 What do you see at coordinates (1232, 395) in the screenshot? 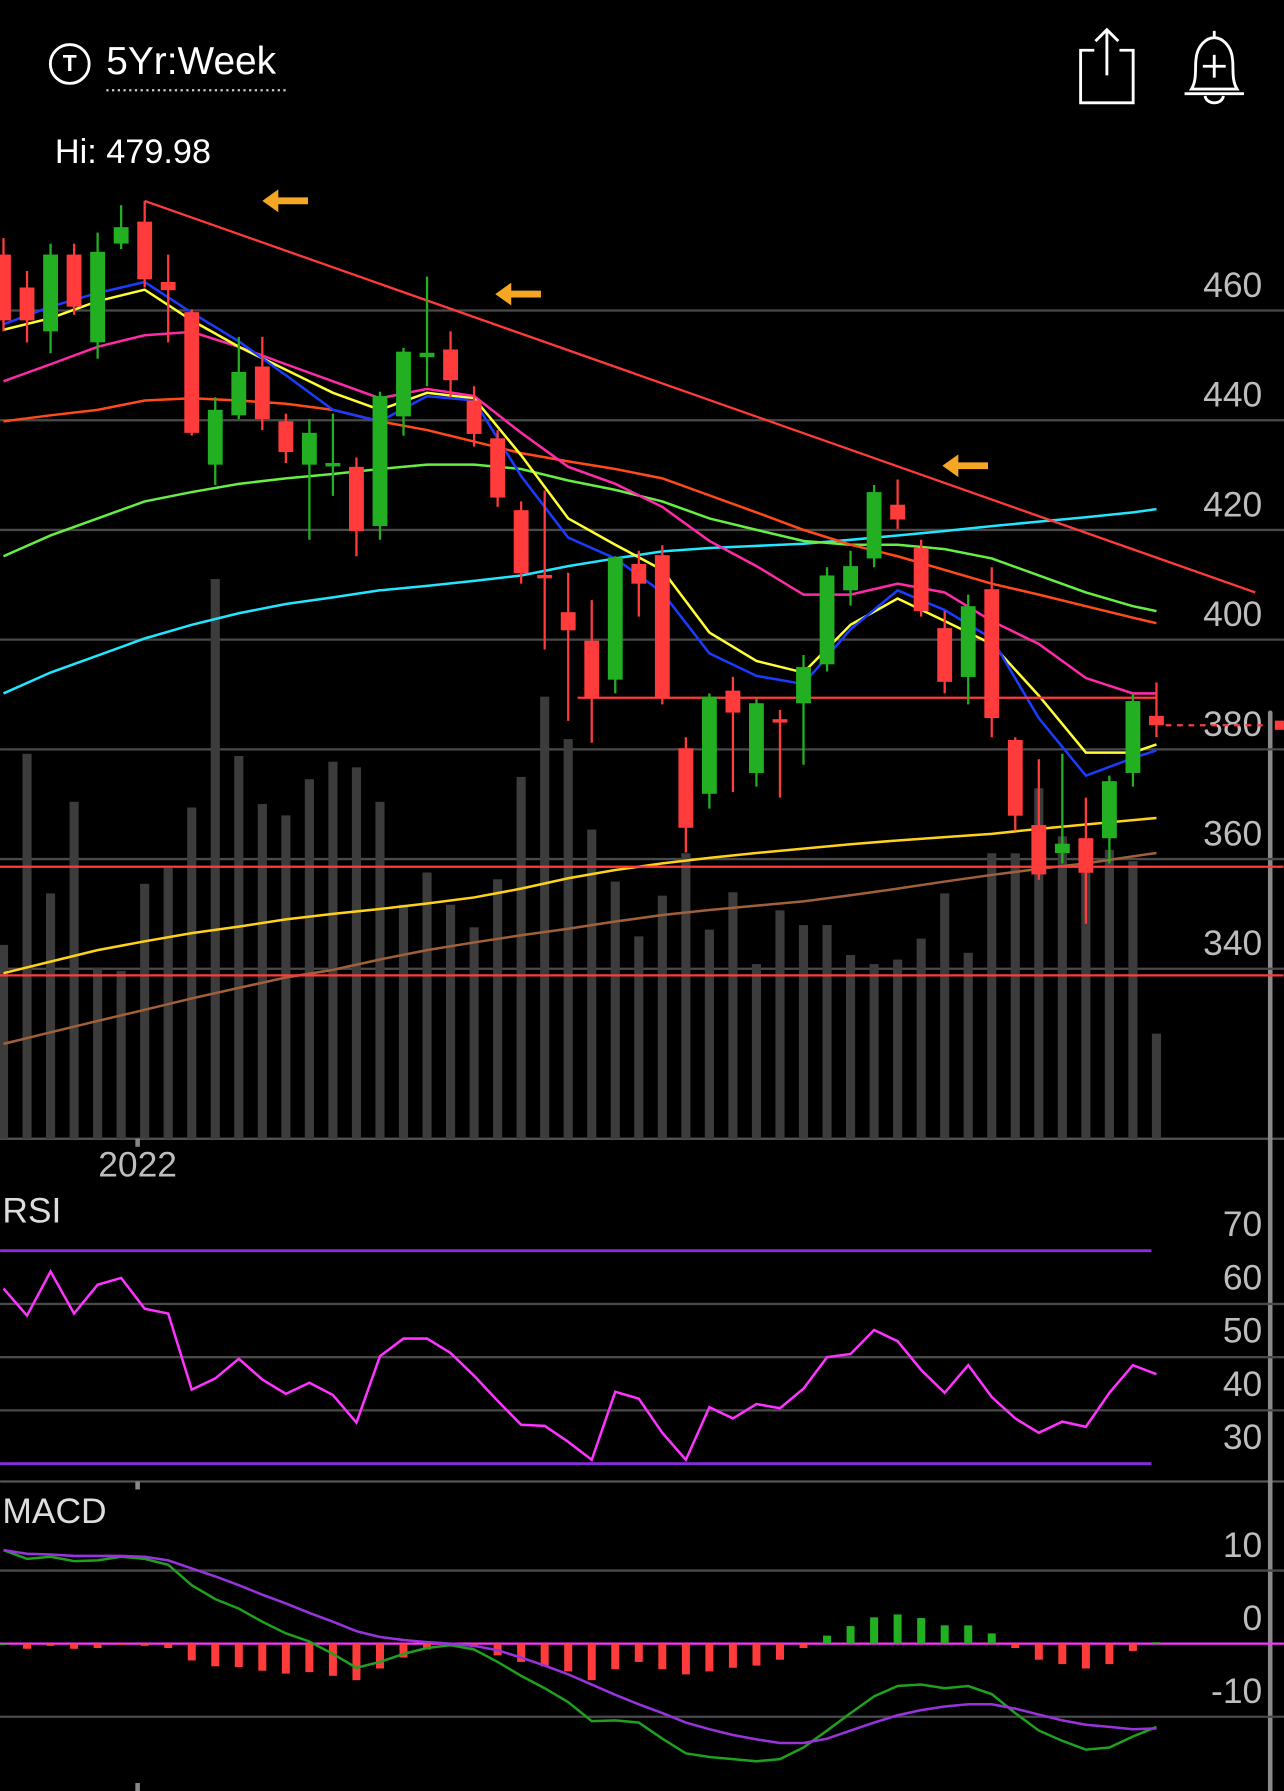
I see `y-tick-label: 440` at bounding box center [1232, 395].